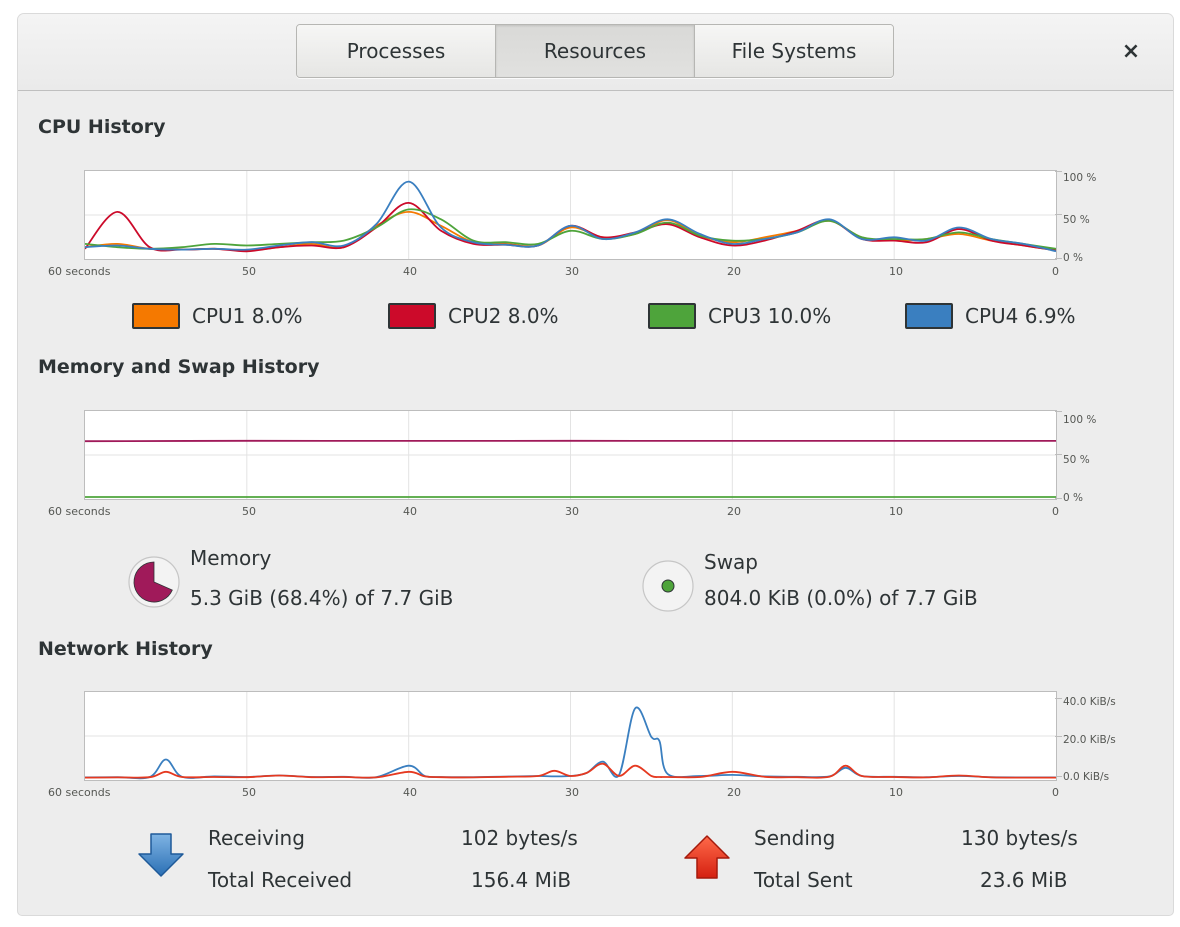 This screenshot has width=1180, height=927. What do you see at coordinates (672, 316) in the screenshot?
I see `cpu3-color-swatch` at bounding box center [672, 316].